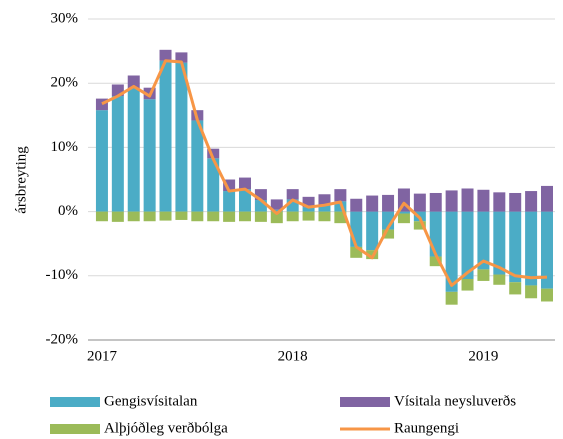 The width and height of the screenshot is (563, 439). Describe the element at coordinates (62, 275) in the screenshot. I see `y-tick-label: -10%` at that location.